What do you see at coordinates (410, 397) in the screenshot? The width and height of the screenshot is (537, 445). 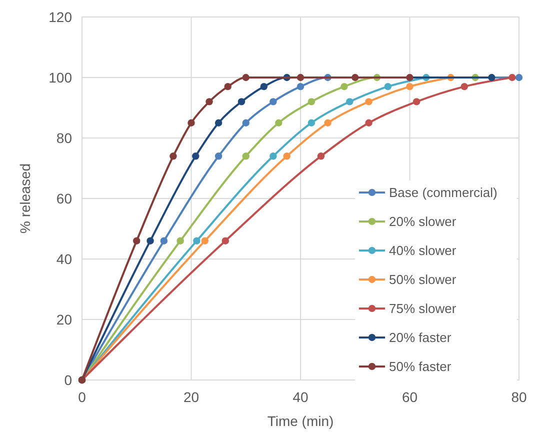 I see `x-tick-label: 60` at bounding box center [410, 397].